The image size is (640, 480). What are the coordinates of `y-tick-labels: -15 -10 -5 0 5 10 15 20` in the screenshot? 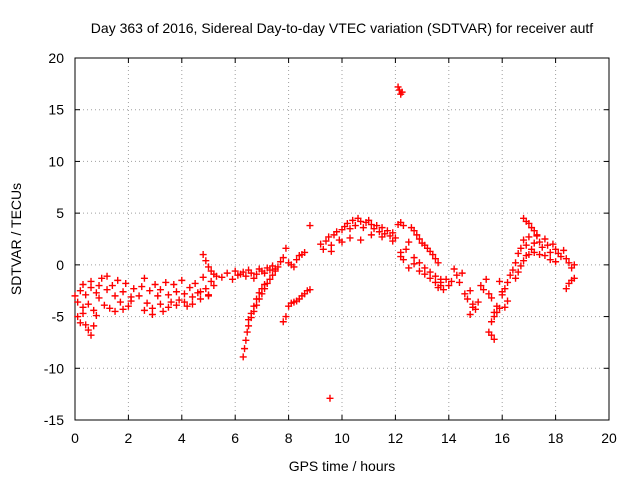 It's located at (54, 239).